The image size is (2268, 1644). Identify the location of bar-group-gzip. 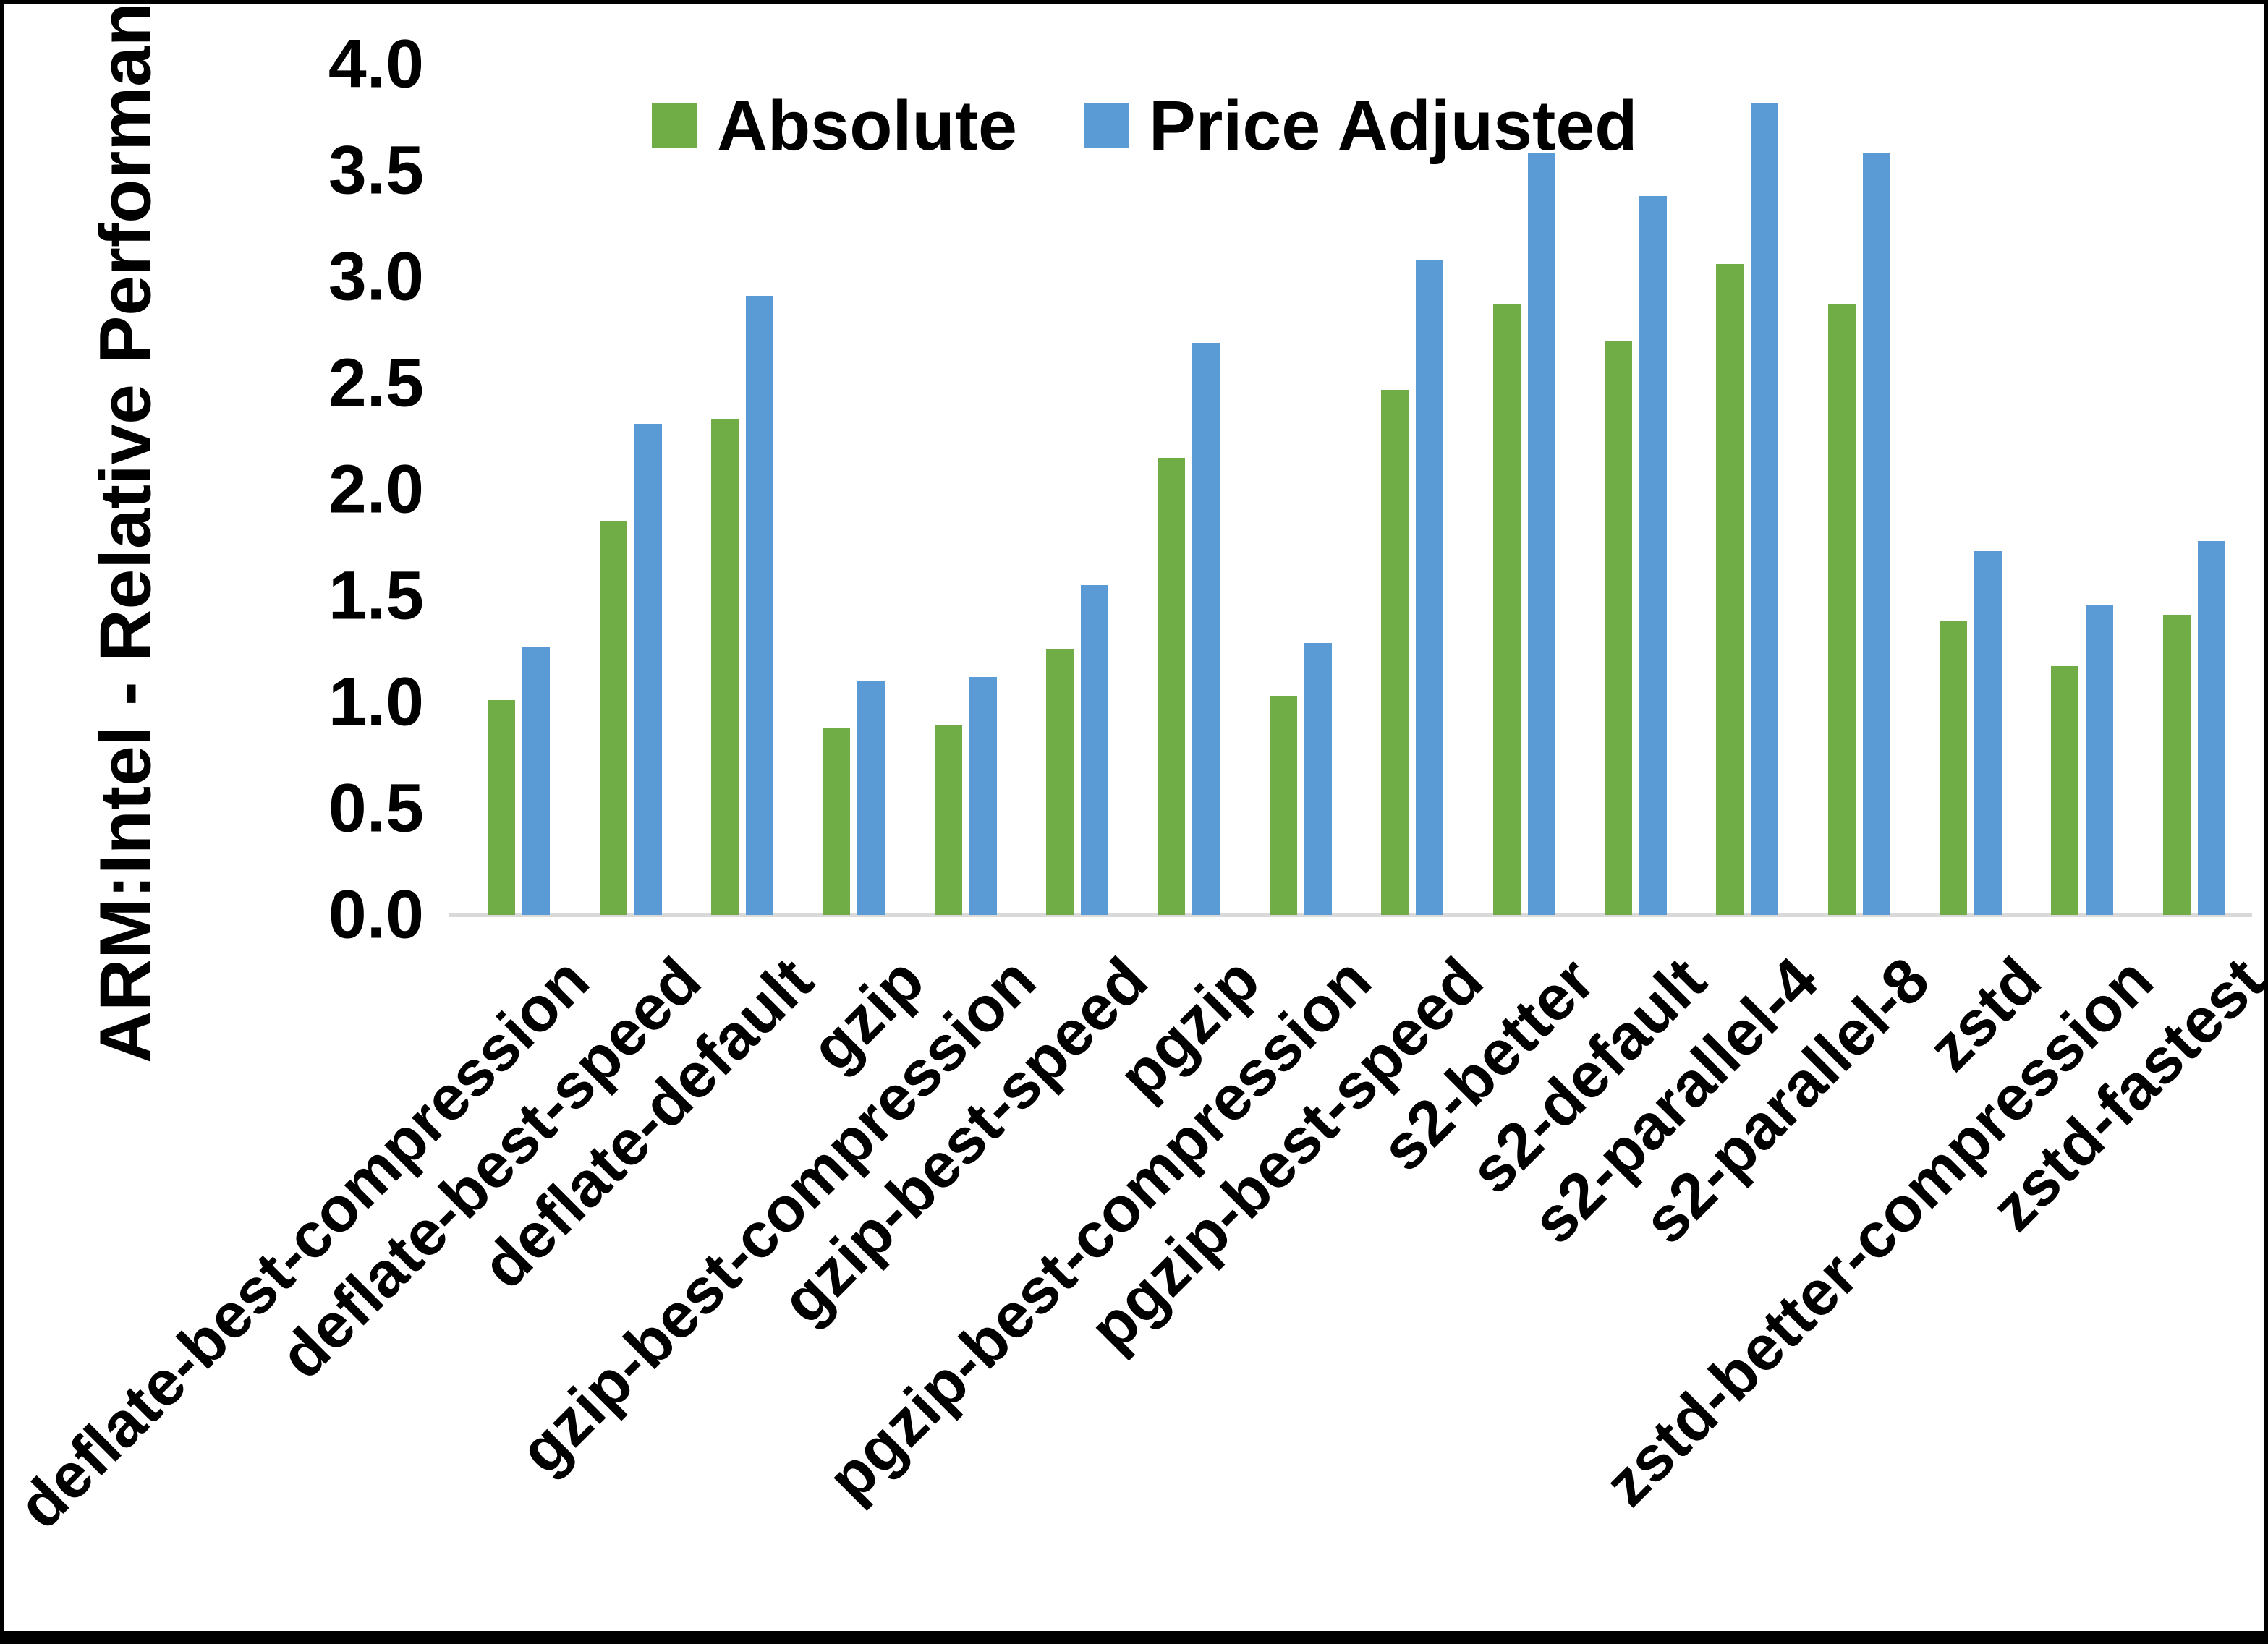
(854, 489).